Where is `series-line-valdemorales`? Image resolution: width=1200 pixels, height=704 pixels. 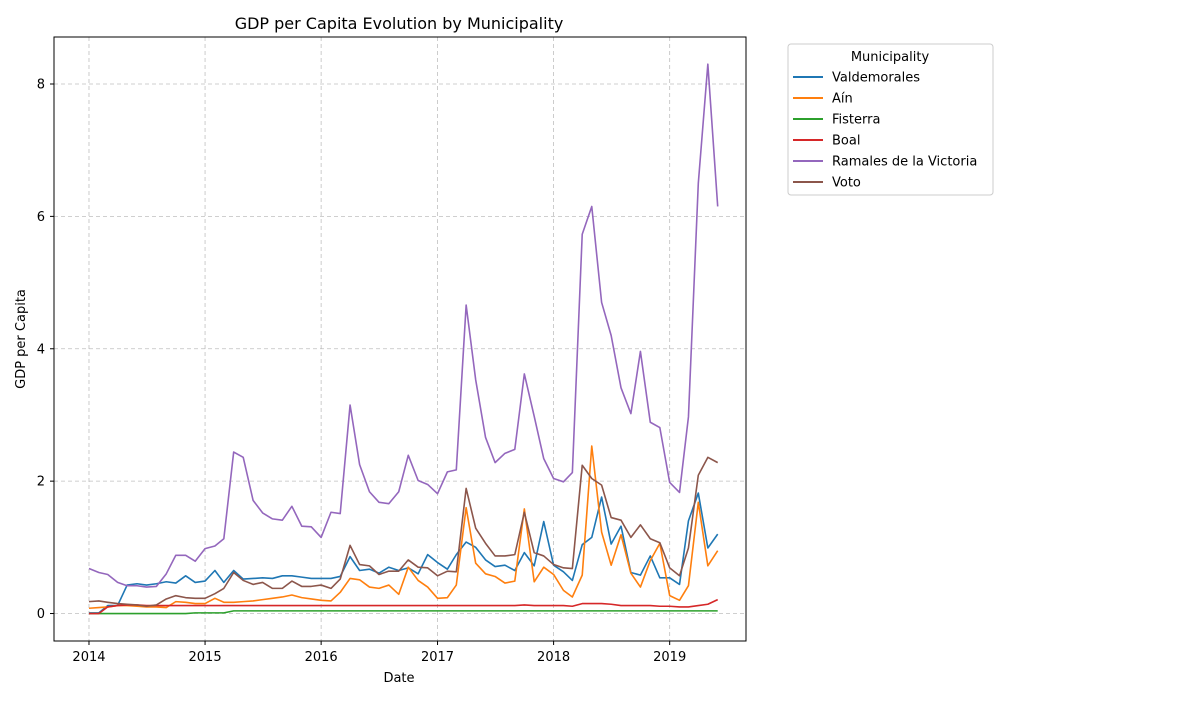
series-line-valdemorales is located at coordinates (403, 553).